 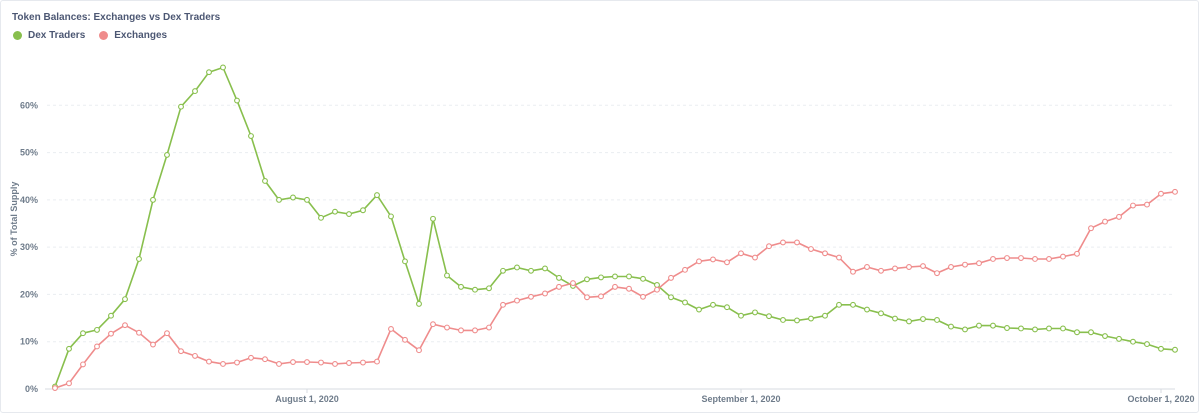 I want to click on legend-item-dex-traders: Dex Traders, so click(x=49, y=35).